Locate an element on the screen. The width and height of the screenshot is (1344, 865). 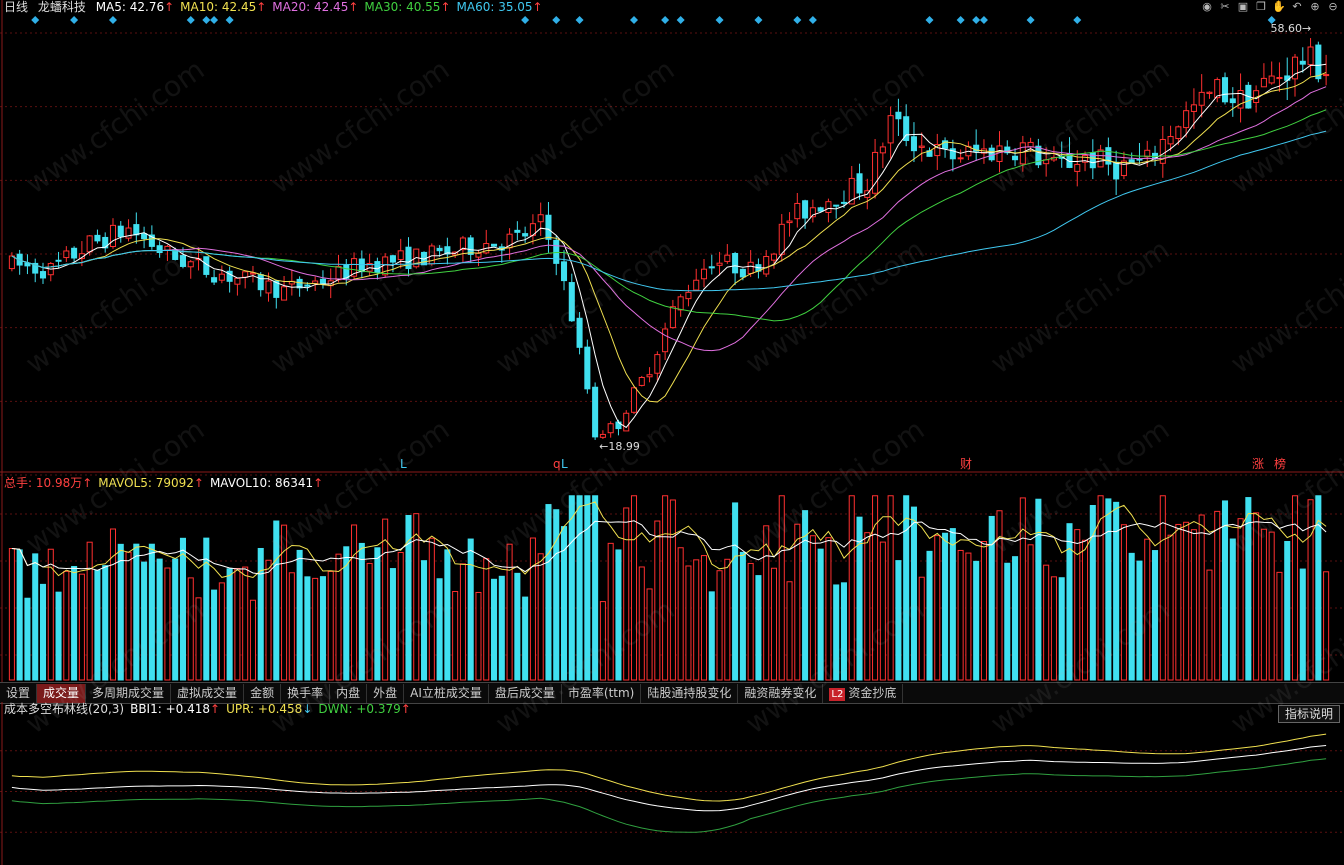
tab-13: L2 资金抄底 is located at coordinates (863, 693).